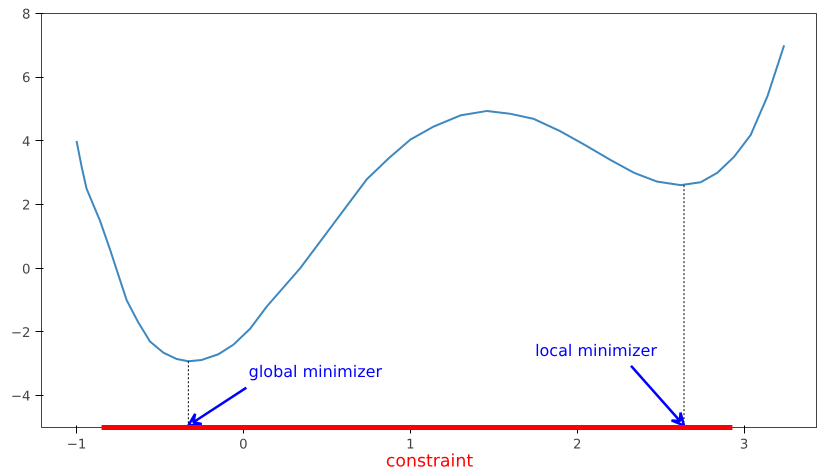  I want to click on annotation: global minimizer, so click(315, 371).